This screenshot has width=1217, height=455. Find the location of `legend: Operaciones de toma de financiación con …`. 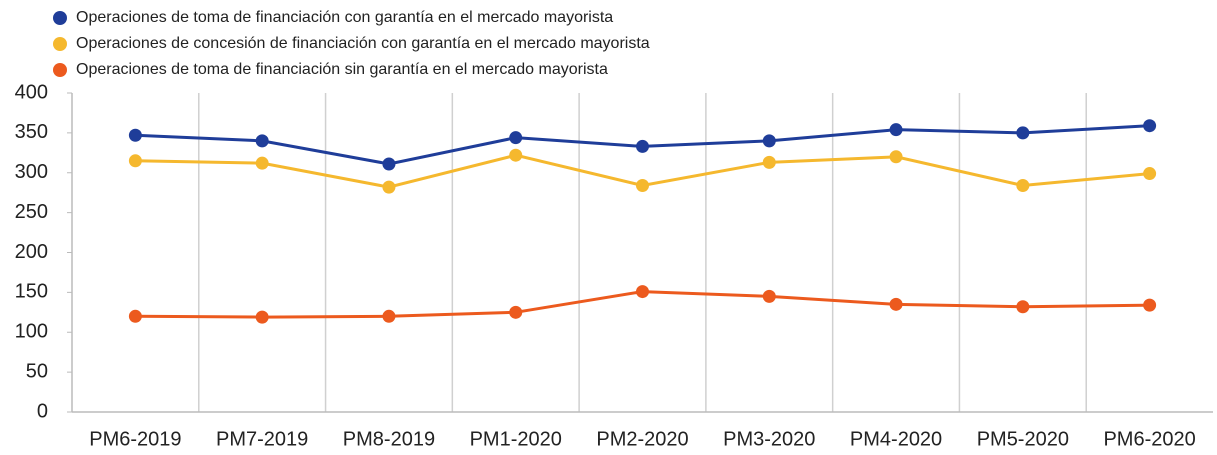

legend: Operaciones de toma de financiación con … is located at coordinates (351, 43).